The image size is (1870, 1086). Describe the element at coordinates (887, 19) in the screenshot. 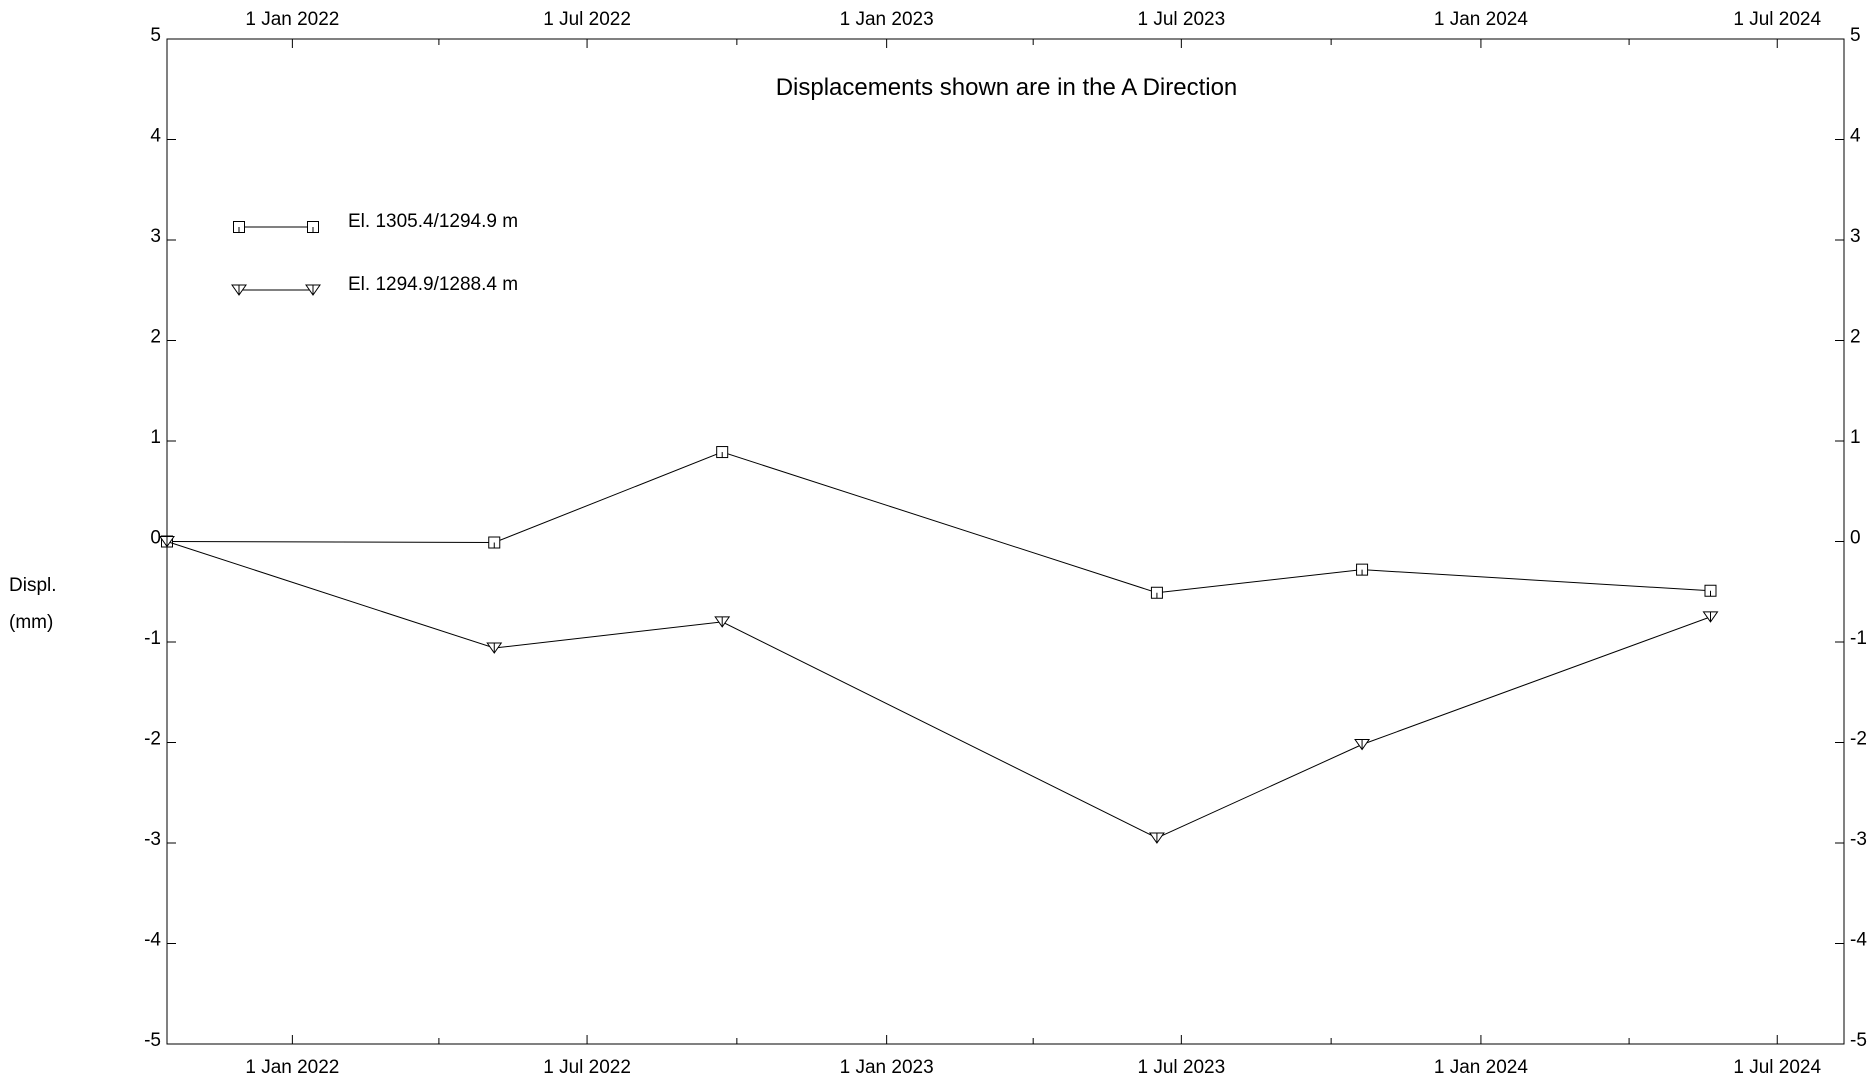

I see `x-tick-label-top: 1 Jan 2023` at that location.